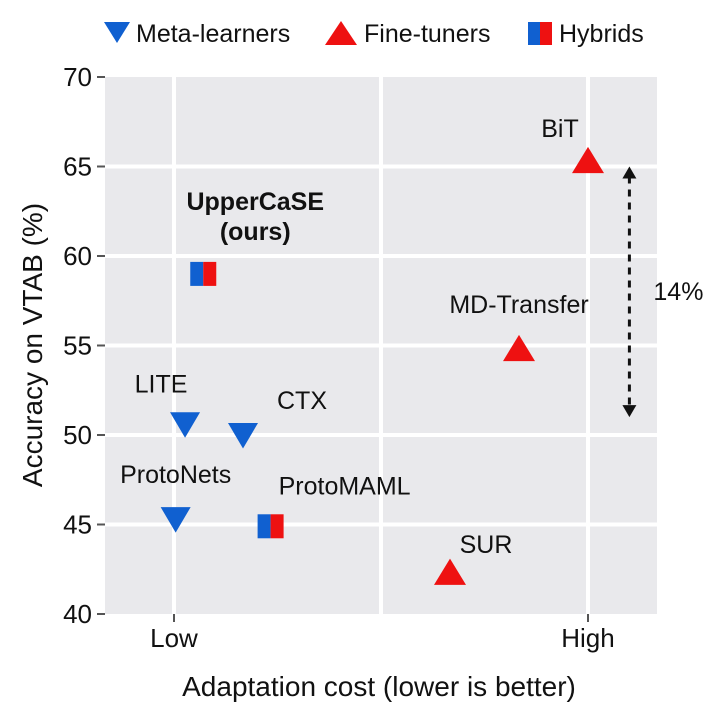 This screenshot has width=720, height=711. I want to click on legend-marker-triangle-up, so click(341, 33).